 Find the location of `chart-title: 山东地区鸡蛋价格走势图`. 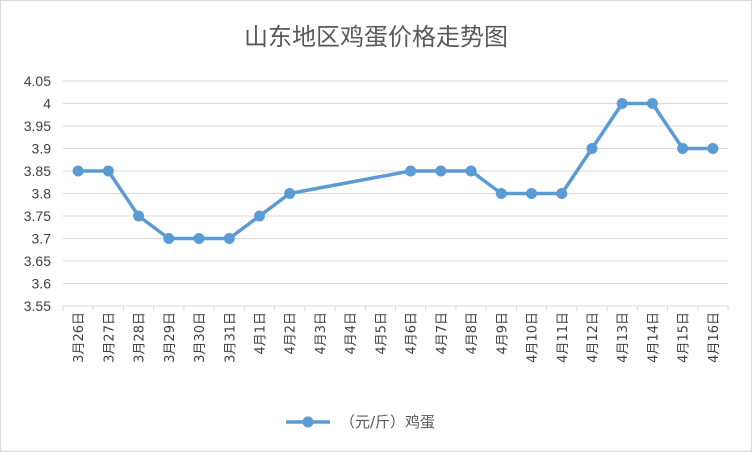

chart-title: 山东地区鸡蛋价格走势图 is located at coordinates (376, 37).